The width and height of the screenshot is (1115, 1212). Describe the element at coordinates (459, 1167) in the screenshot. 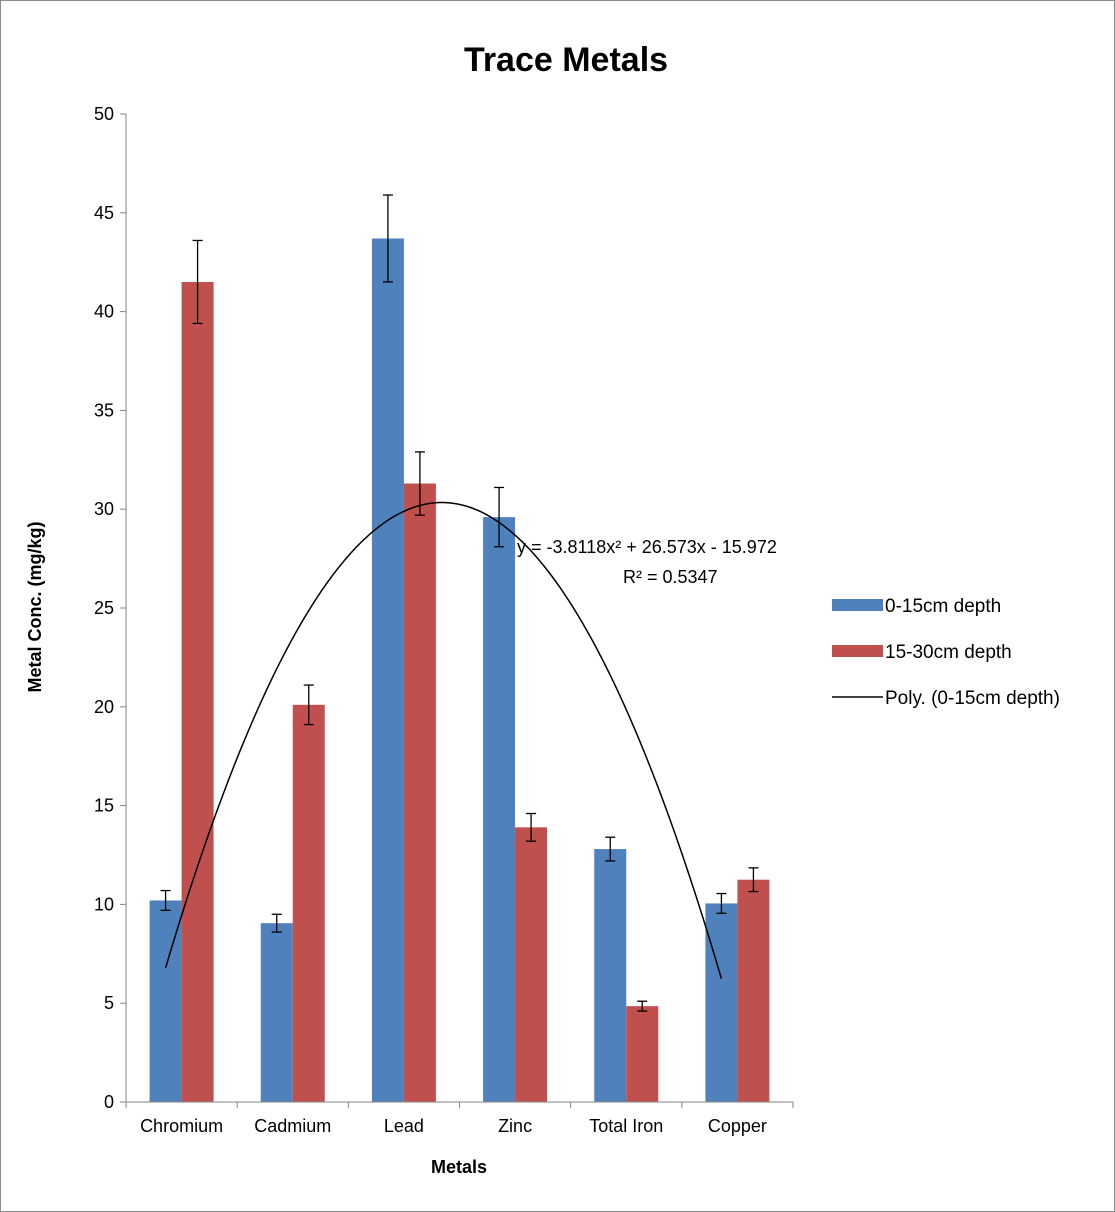

I see `x-axis-title: Metals` at that location.